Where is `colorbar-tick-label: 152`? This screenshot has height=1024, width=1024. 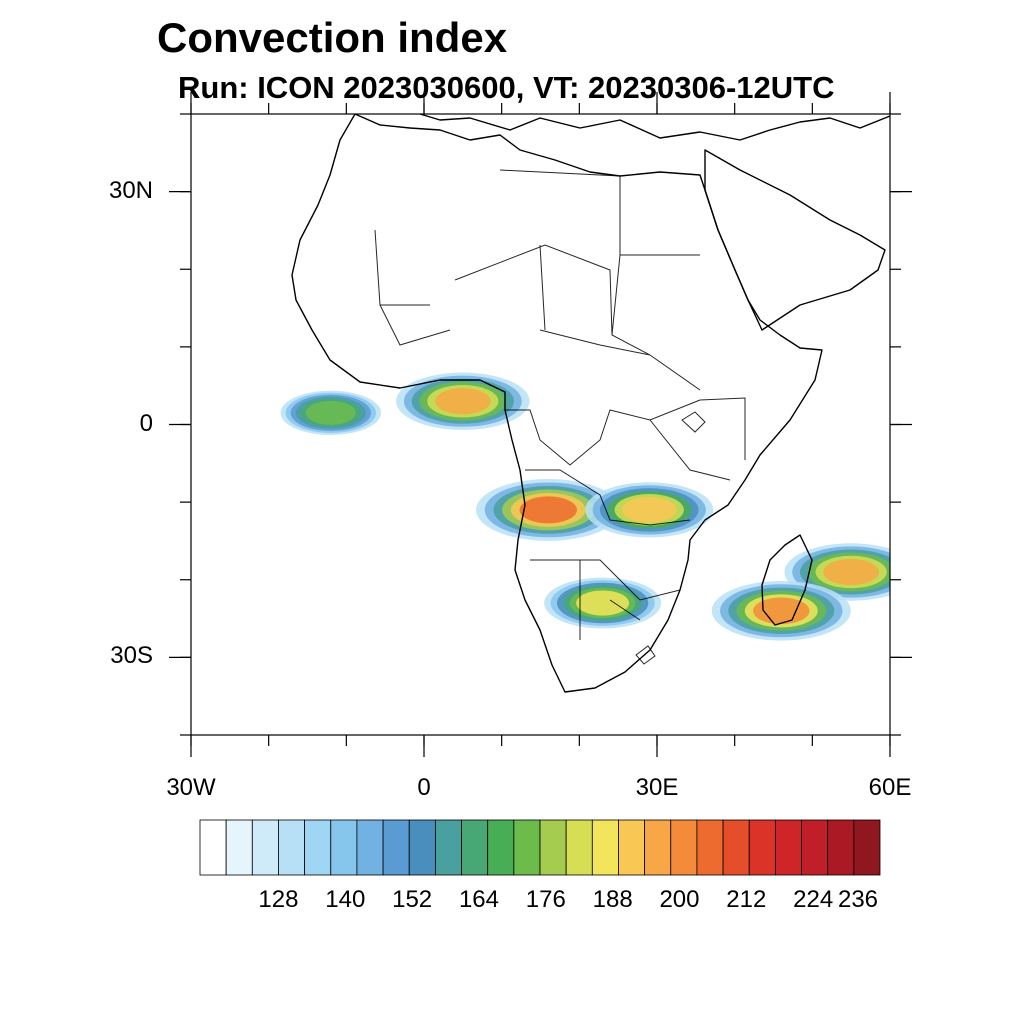 colorbar-tick-label: 152 is located at coordinates (412, 899).